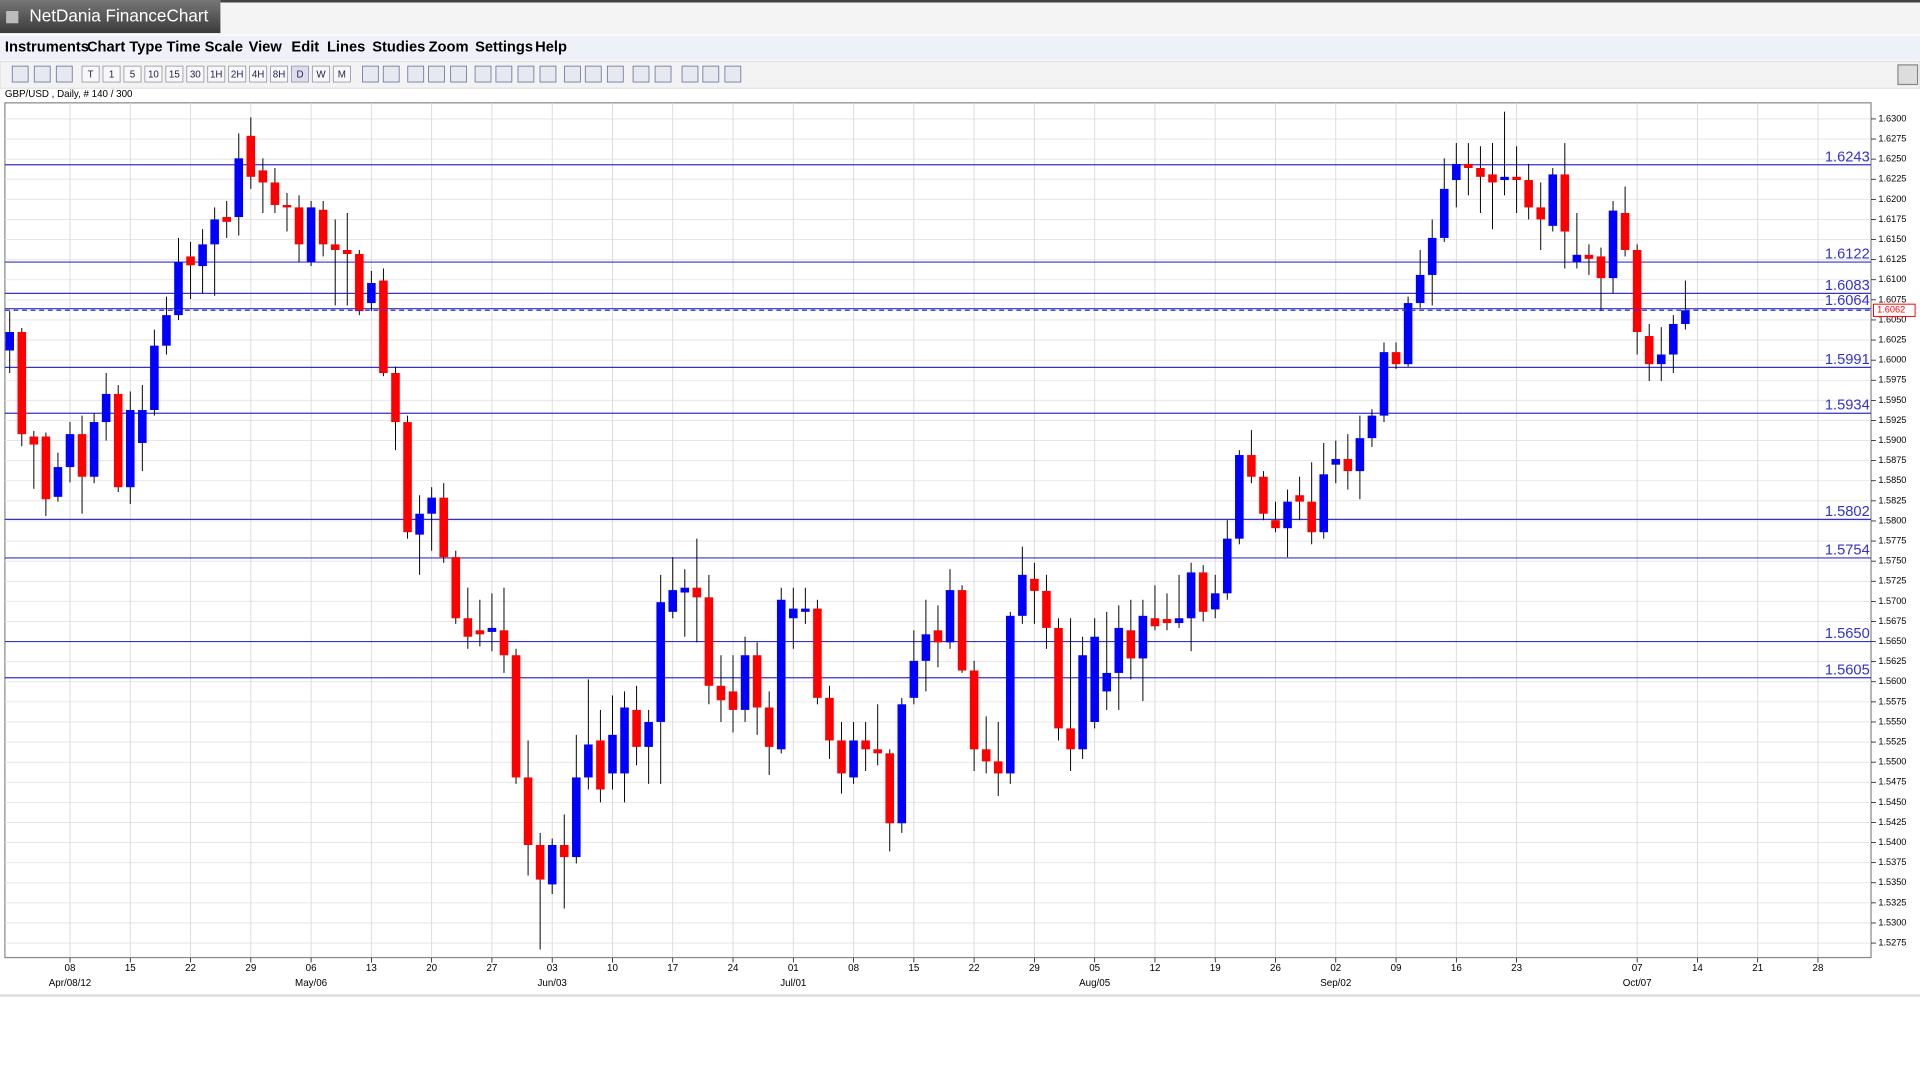 The height and width of the screenshot is (1080, 1920). What do you see at coordinates (47, 48) in the screenshot?
I see `menu-item: Instruments` at bounding box center [47, 48].